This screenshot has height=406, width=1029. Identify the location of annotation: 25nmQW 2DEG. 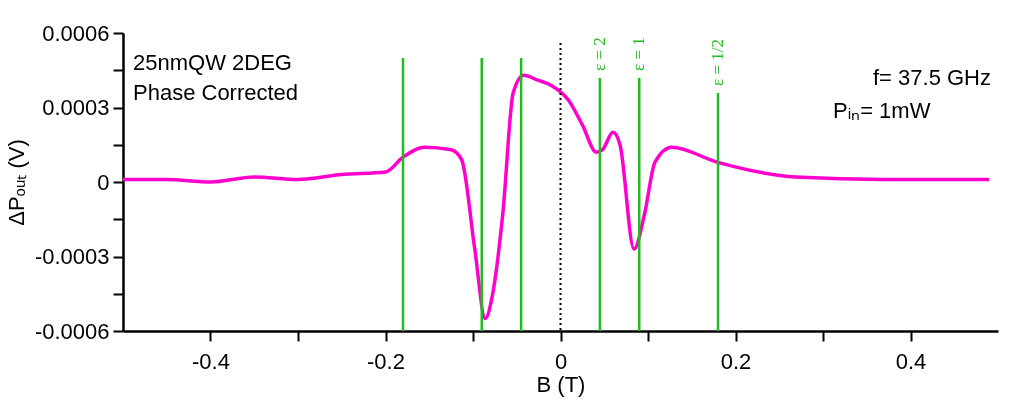
(212, 62).